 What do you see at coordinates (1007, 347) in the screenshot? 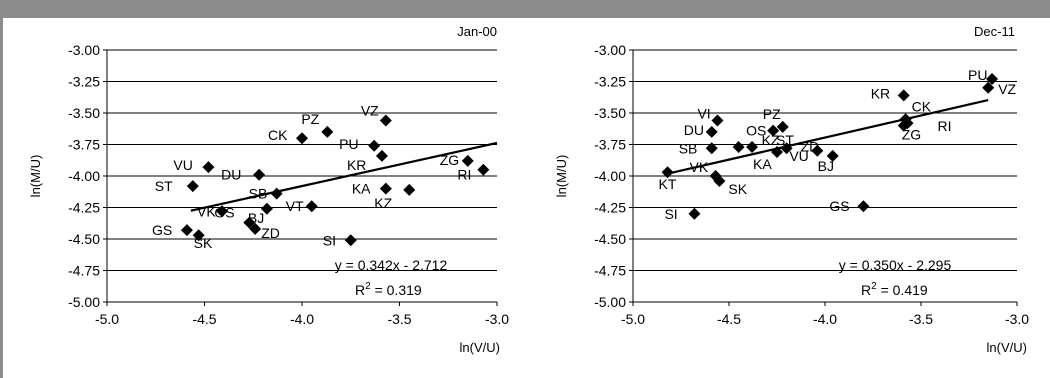
I see `x-axis-title: ln(V/U)` at bounding box center [1007, 347].